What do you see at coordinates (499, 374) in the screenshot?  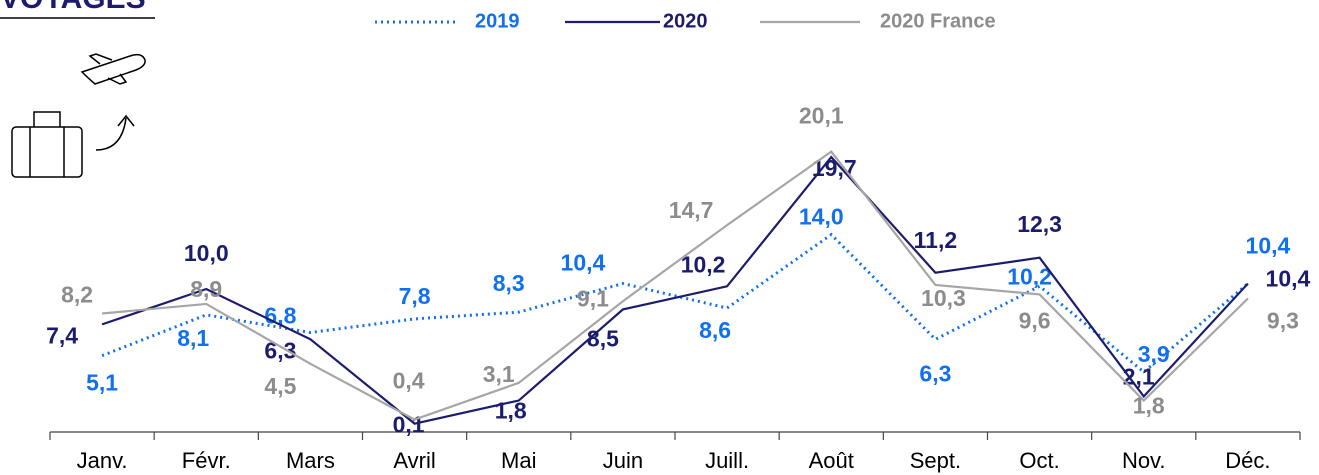 I see `data-label: 3,1` at bounding box center [499, 374].